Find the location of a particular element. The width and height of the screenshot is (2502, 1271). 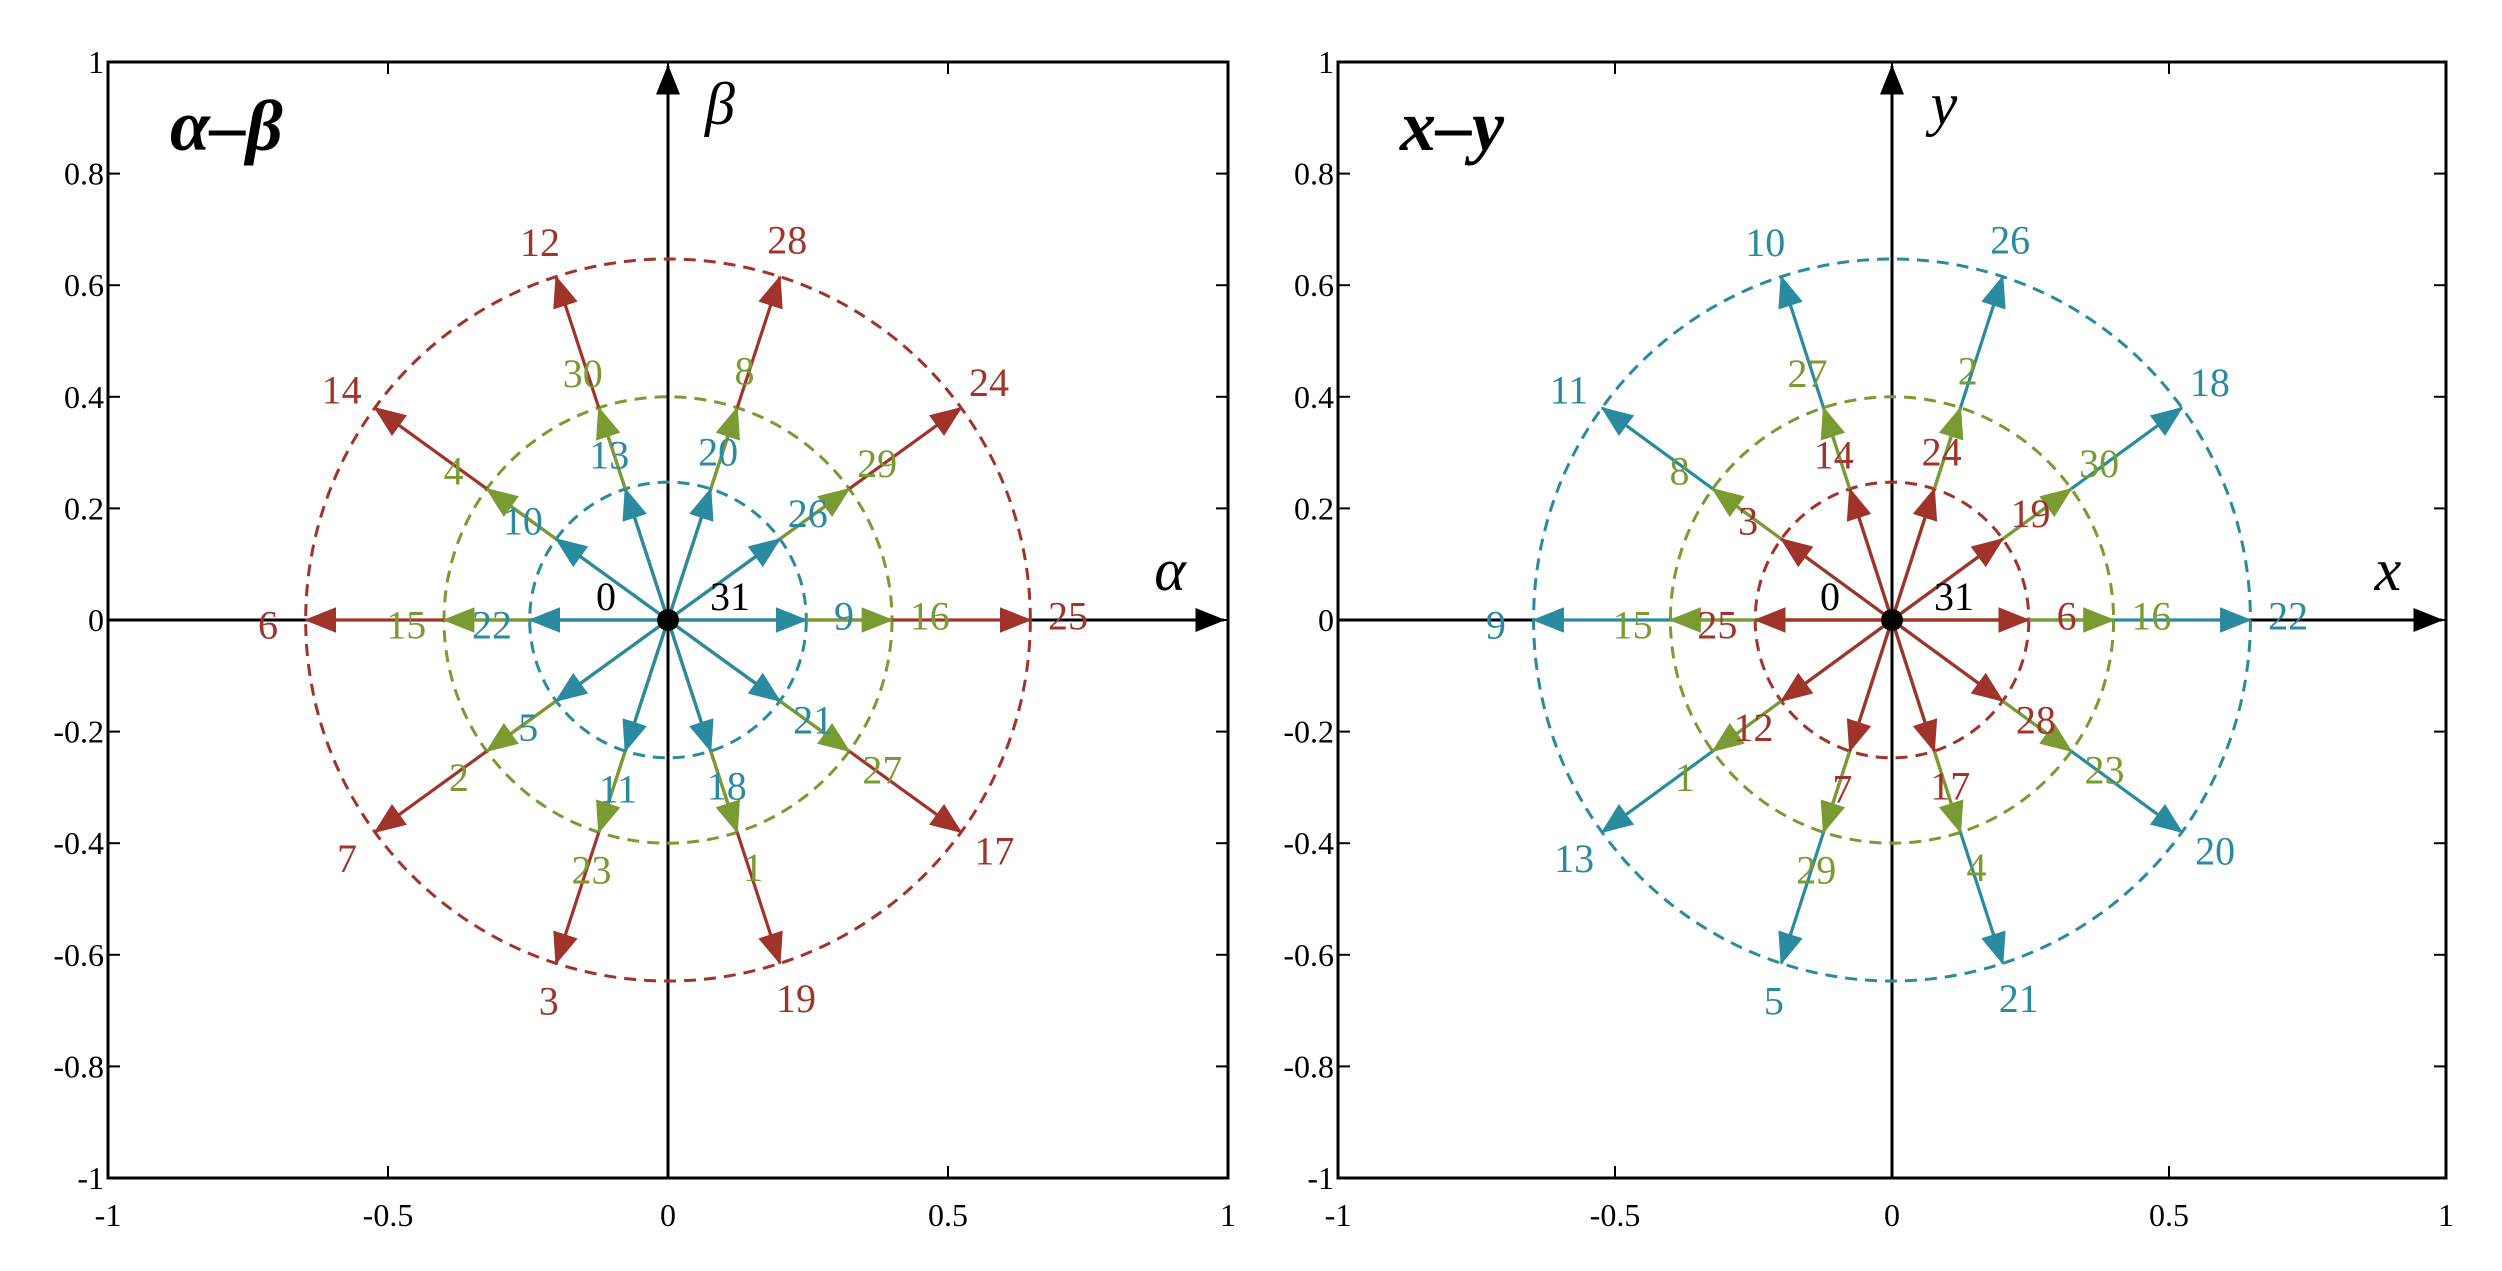

x-tick-label: 1 is located at coordinates (2446, 1215).